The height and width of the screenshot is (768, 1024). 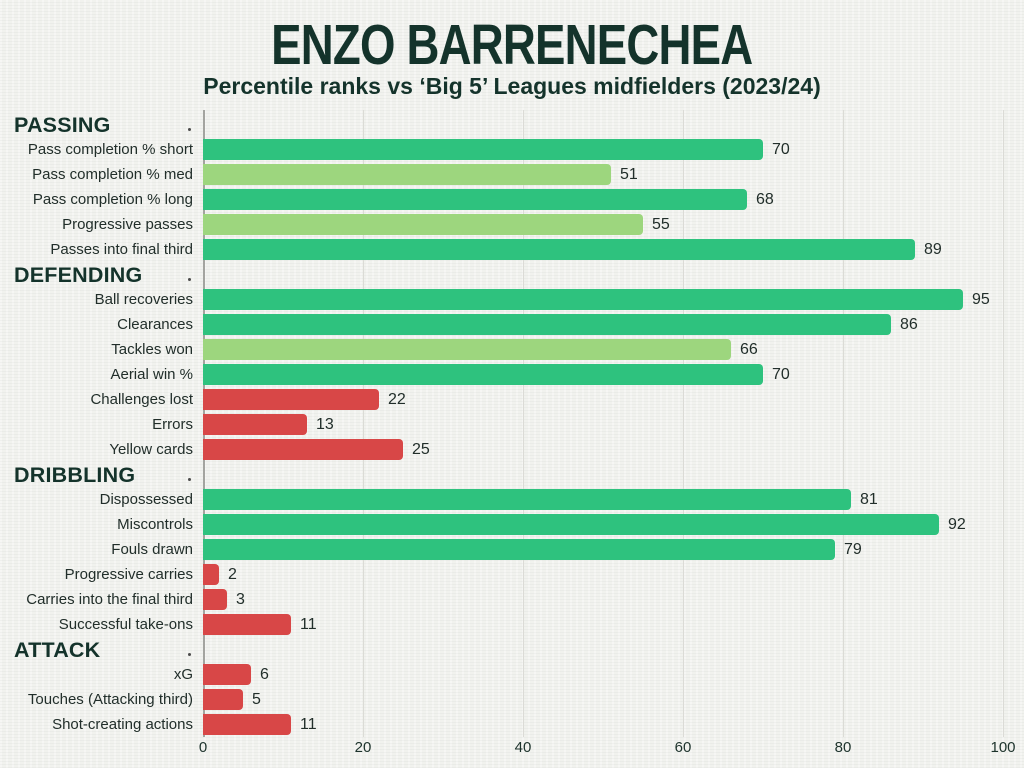 I want to click on metric-label: Pass completion % med, so click(x=112, y=174).